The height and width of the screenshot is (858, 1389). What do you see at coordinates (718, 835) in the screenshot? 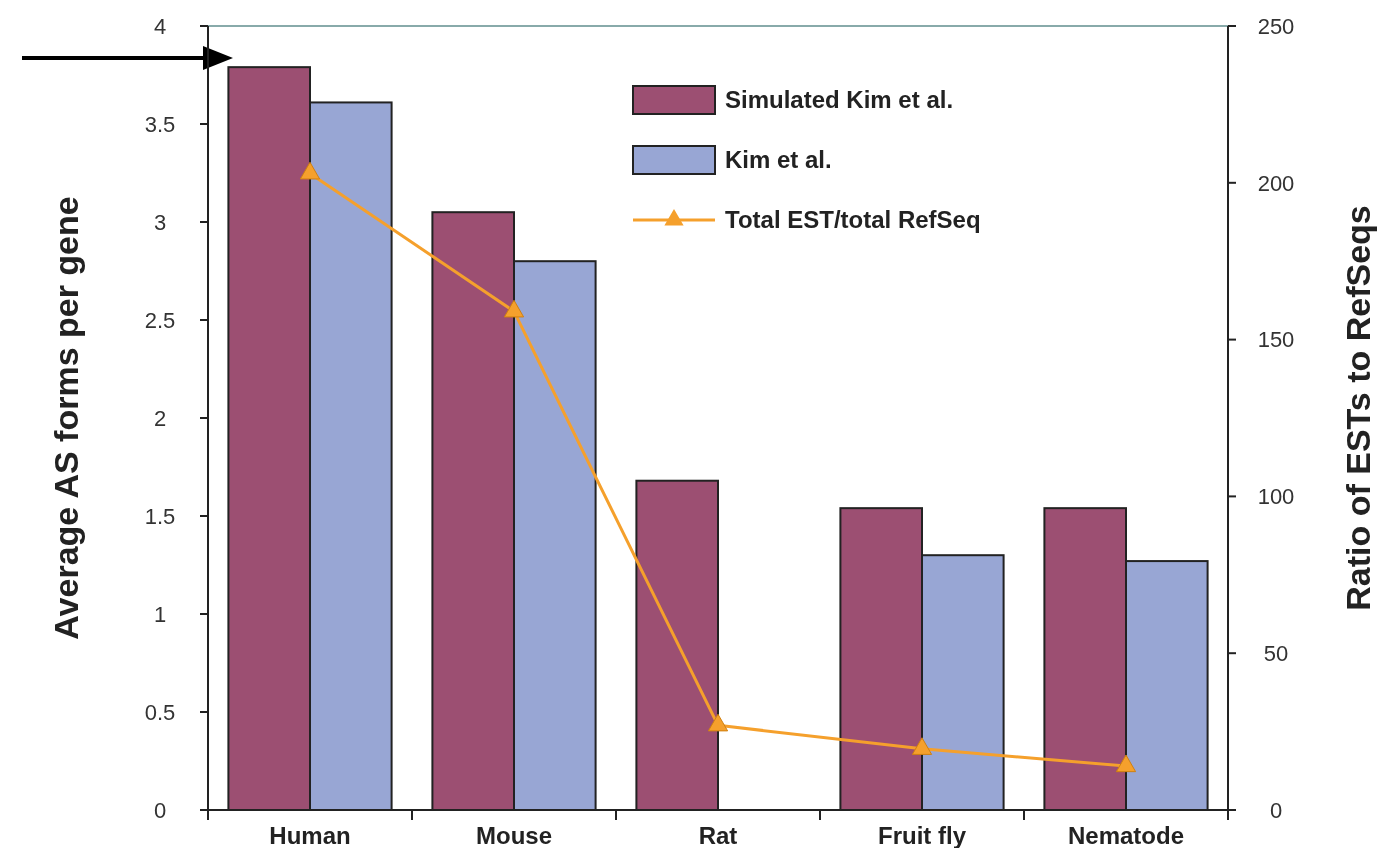
I see `x-tick-label: Rat` at bounding box center [718, 835].